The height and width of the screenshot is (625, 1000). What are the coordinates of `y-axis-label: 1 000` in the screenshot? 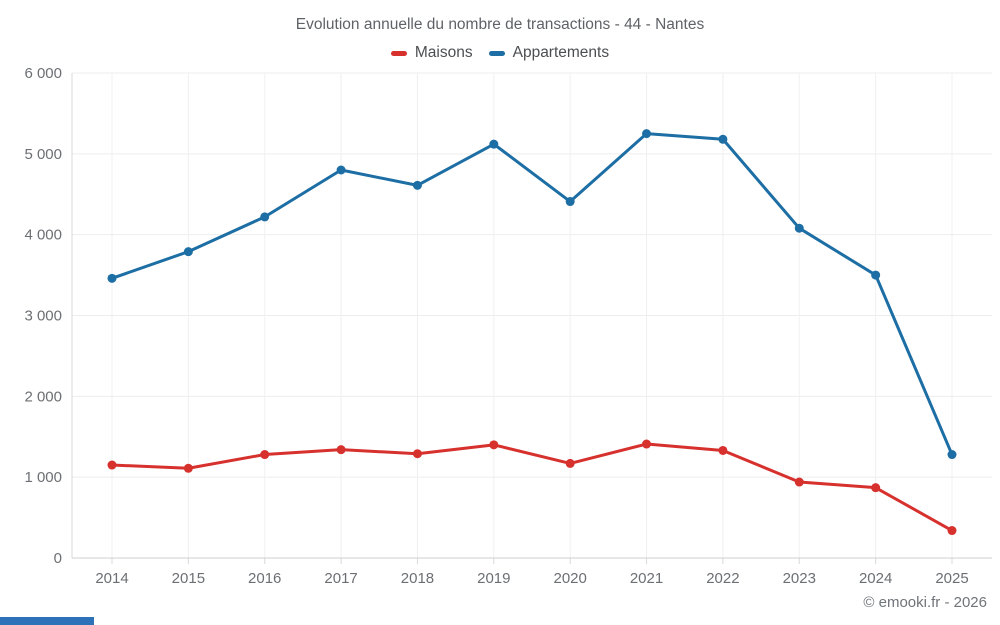 It's located at (43, 477).